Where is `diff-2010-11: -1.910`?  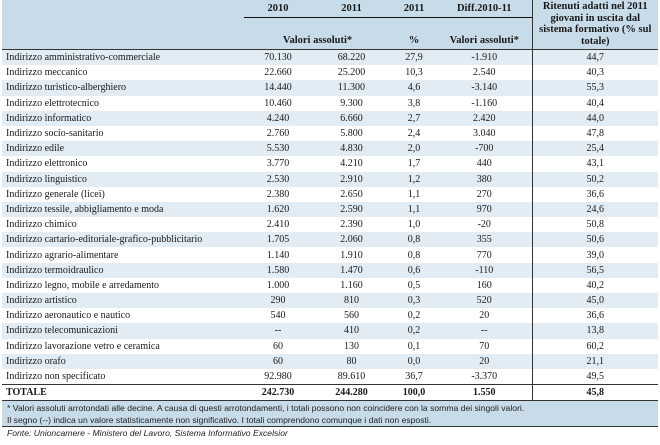 diff-2010-11: -1.910 is located at coordinates (485, 57).